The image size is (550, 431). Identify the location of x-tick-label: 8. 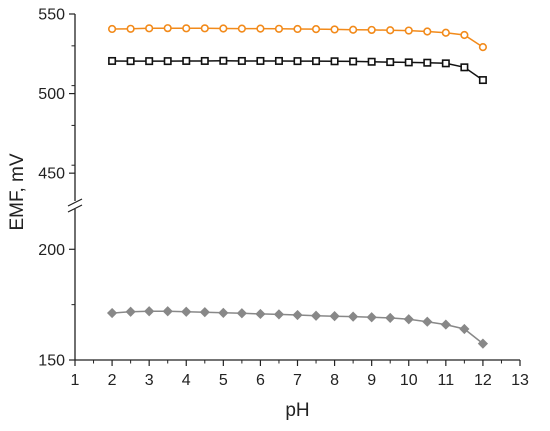
(334, 380).